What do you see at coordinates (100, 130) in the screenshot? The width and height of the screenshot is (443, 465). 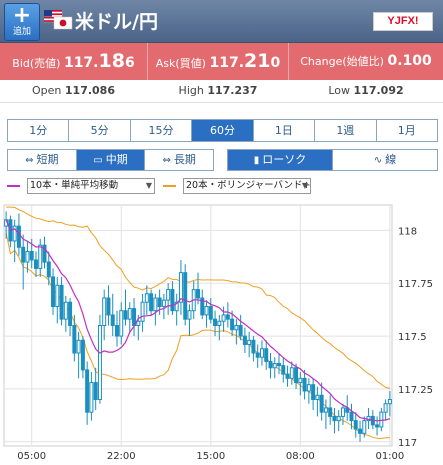 I see `timeframe-tab: 5分` at bounding box center [100, 130].